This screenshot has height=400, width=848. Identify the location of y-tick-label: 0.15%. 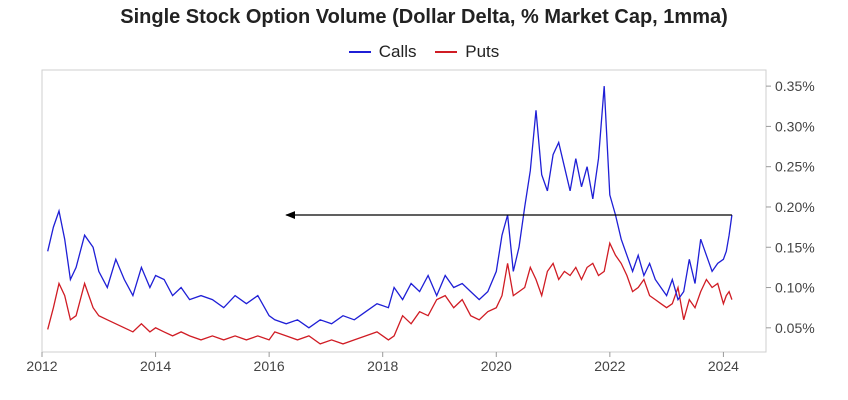
(795, 247).